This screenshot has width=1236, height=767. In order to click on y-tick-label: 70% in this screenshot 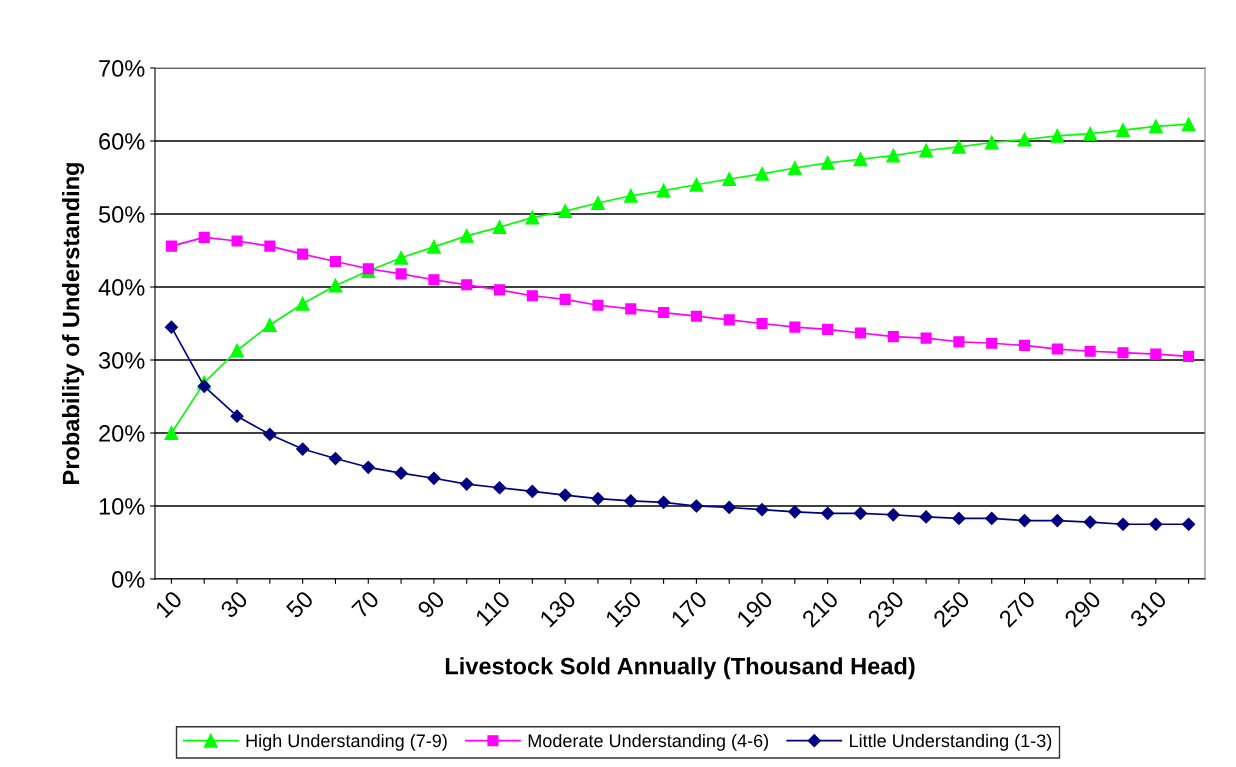, I will do `click(122, 68)`.